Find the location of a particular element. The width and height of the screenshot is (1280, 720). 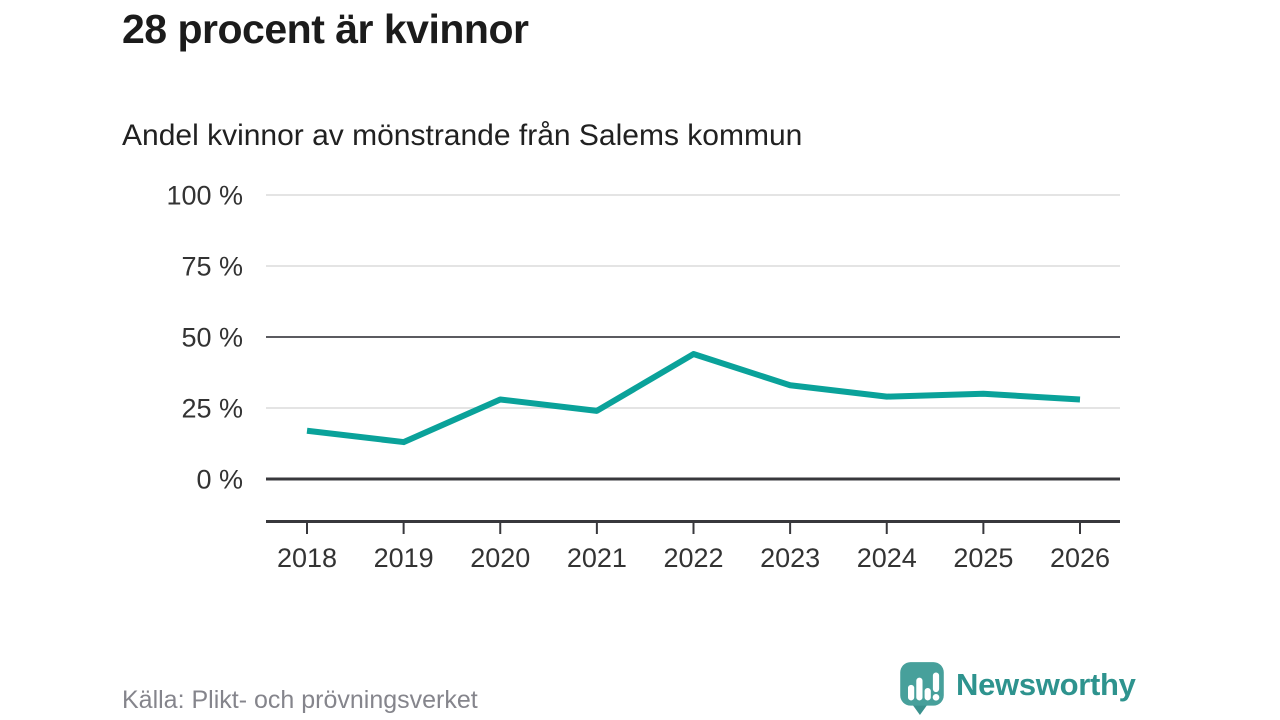

newsworthy-logo-icon is located at coordinates (922, 688).